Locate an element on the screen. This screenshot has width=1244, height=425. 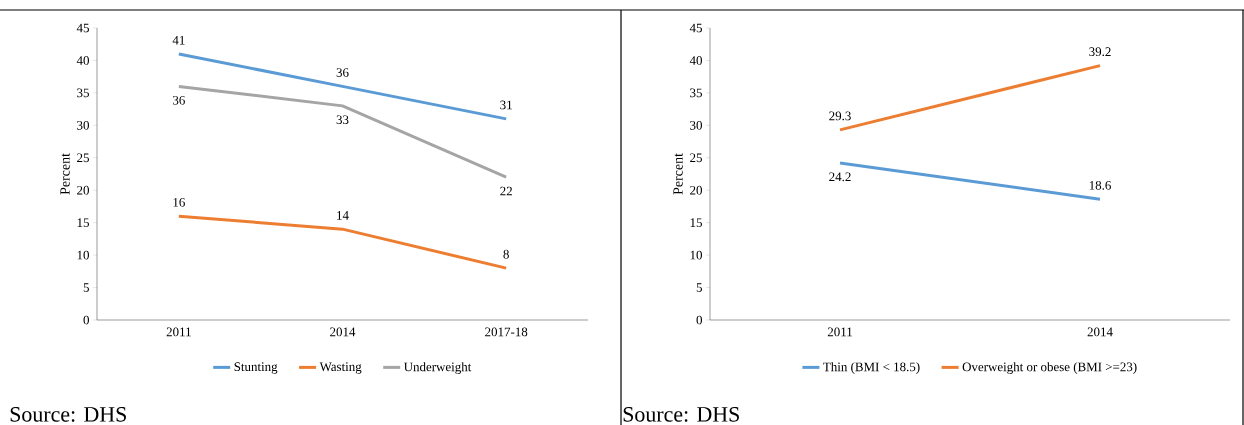
data-label: 31 is located at coordinates (506, 105).